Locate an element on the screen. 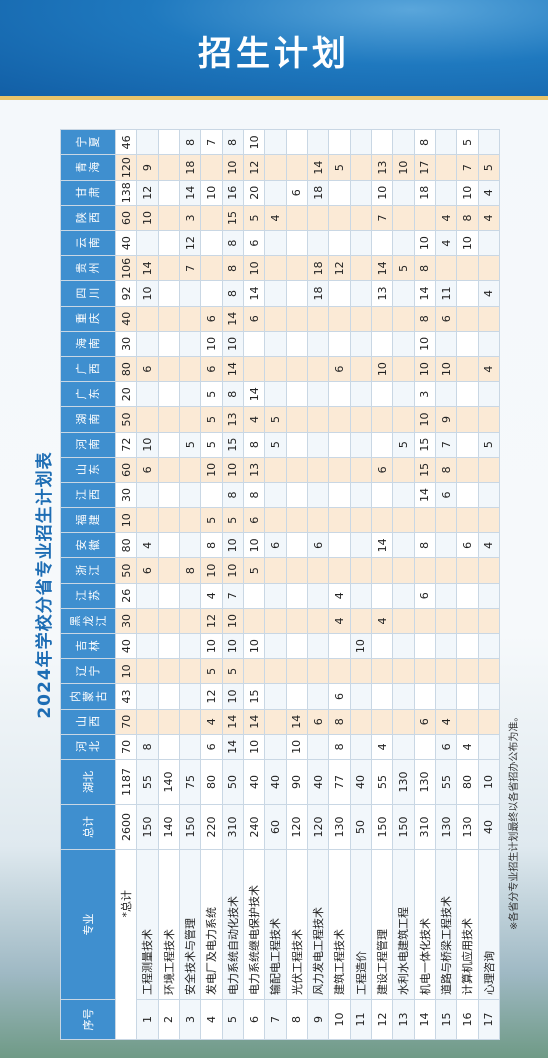 The width and height of the screenshot is (548, 1058). major-name: 风力发电工程技术 is located at coordinates (318, 924).